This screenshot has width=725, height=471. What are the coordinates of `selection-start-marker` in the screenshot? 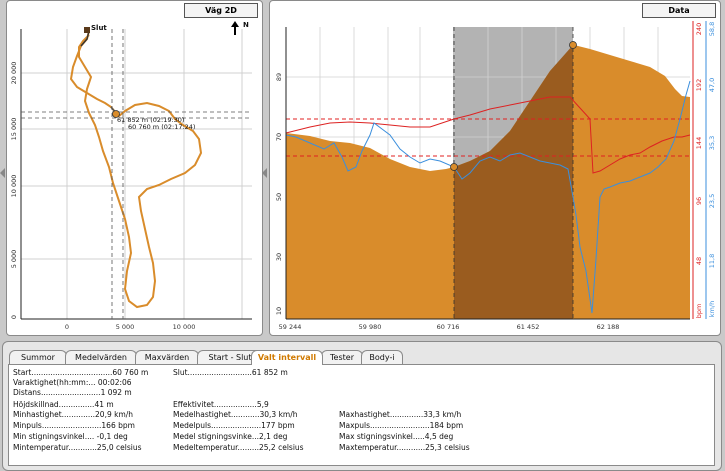 It's located at (454, 167).